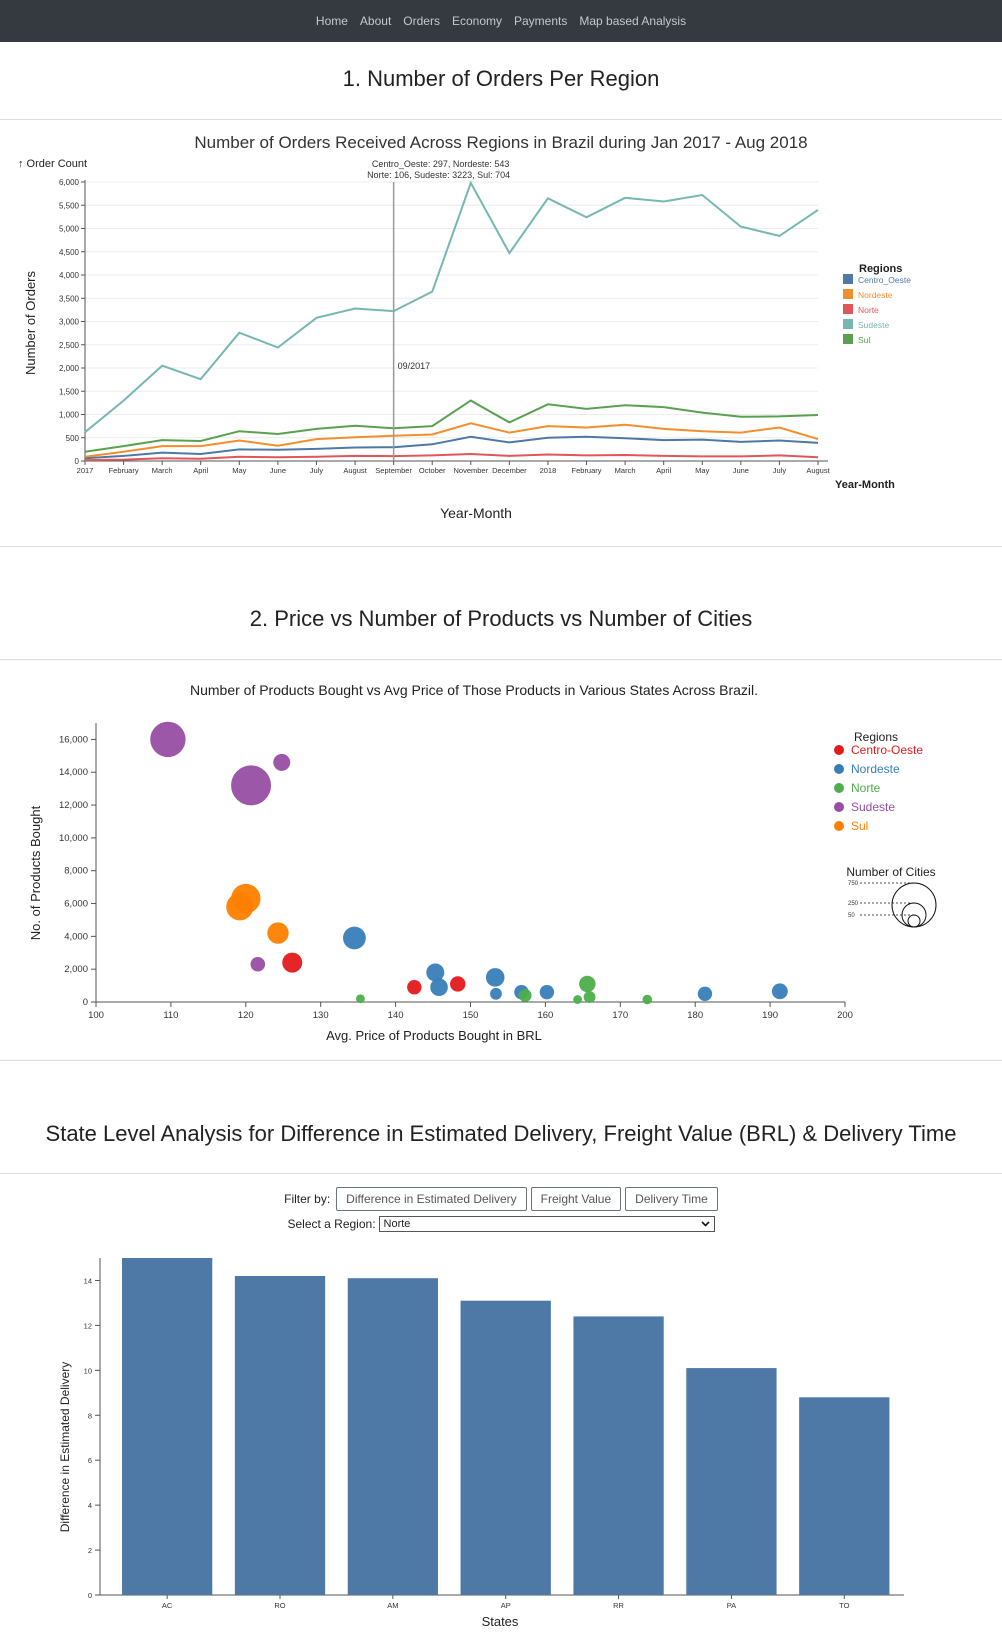  I want to click on bar-rr, so click(618, 1455).